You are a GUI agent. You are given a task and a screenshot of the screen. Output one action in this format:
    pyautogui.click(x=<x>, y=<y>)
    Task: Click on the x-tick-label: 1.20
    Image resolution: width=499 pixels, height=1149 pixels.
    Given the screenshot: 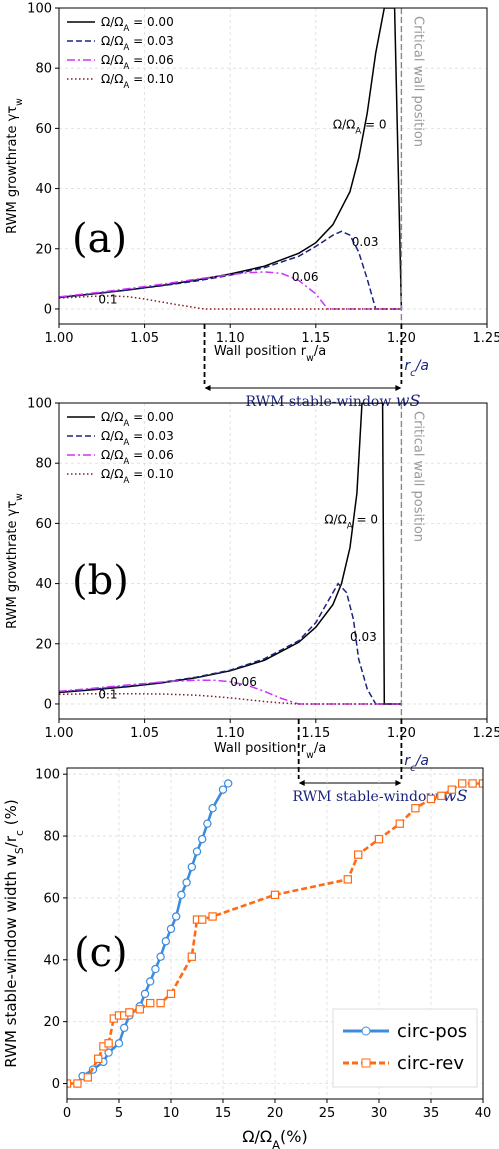 What is the action you would take?
    pyautogui.click(x=401, y=733)
    